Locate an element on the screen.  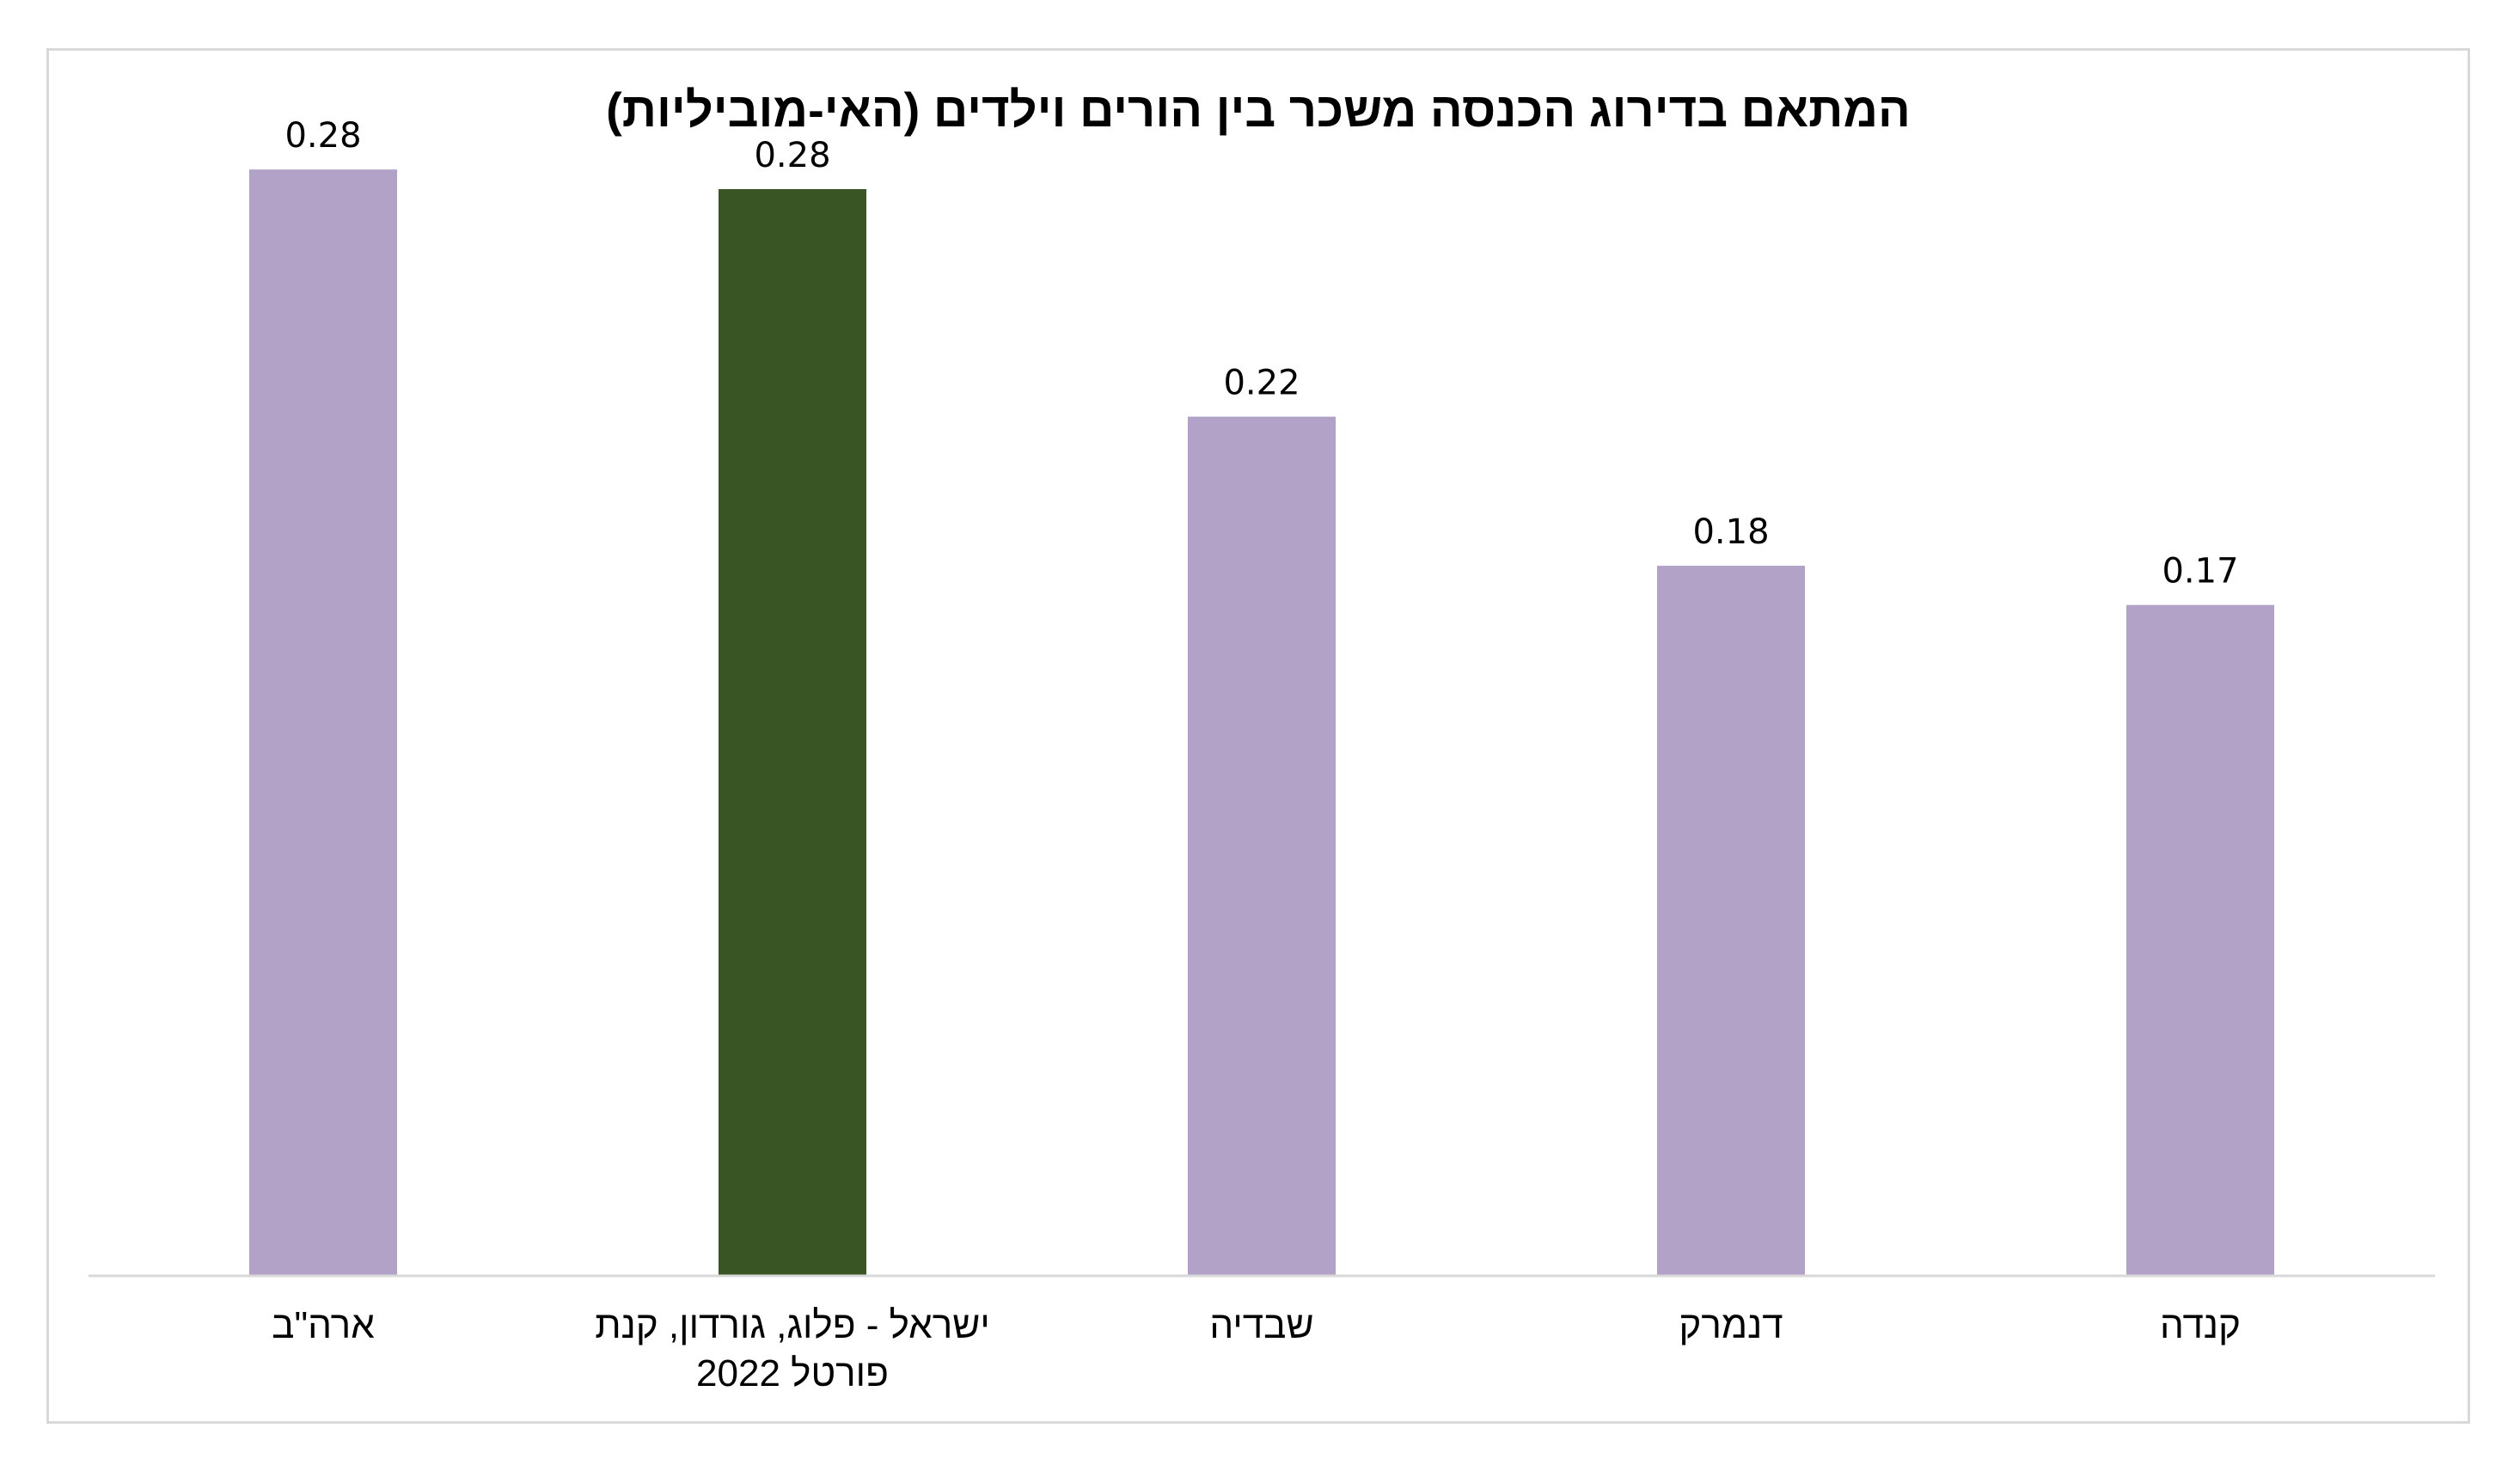
category-label-4: ארה"ב is located at coordinates (323, 1325).